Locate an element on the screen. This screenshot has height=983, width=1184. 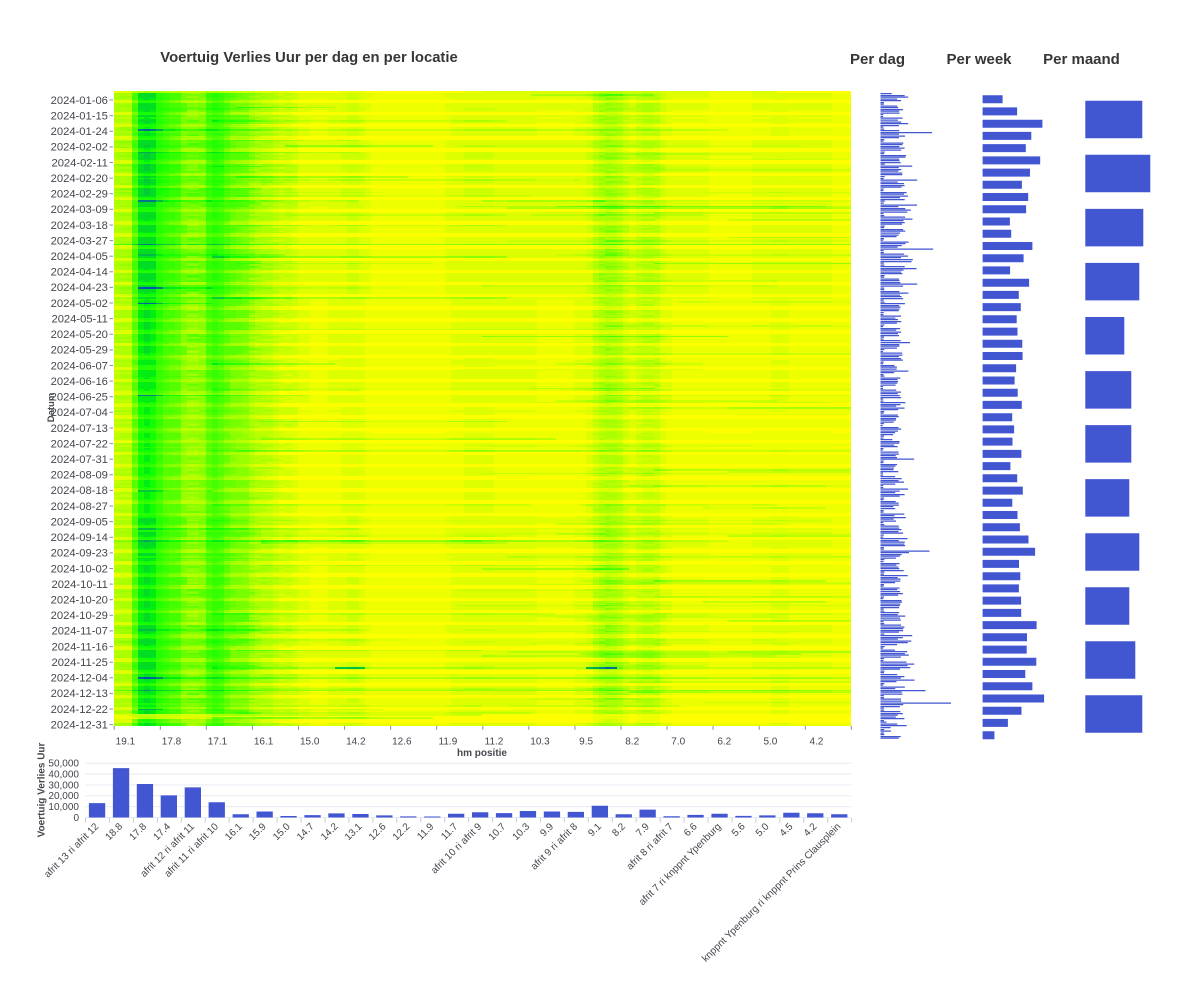
svg-text: 2024-07-31 is located at coordinates (79, 460).